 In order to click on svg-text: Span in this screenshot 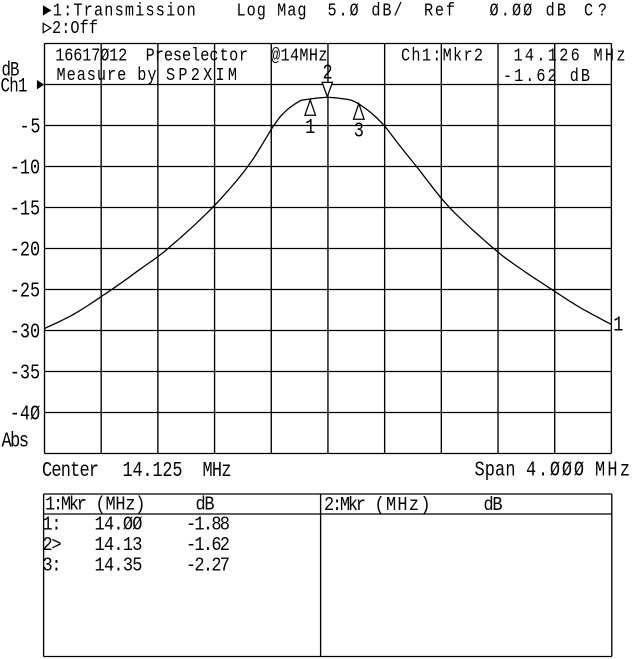, I will do `click(494, 470)`.